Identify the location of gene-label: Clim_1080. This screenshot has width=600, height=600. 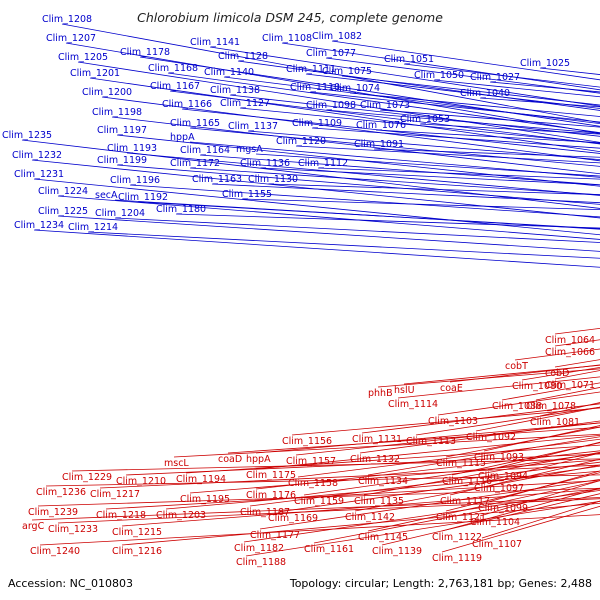
(537, 386).